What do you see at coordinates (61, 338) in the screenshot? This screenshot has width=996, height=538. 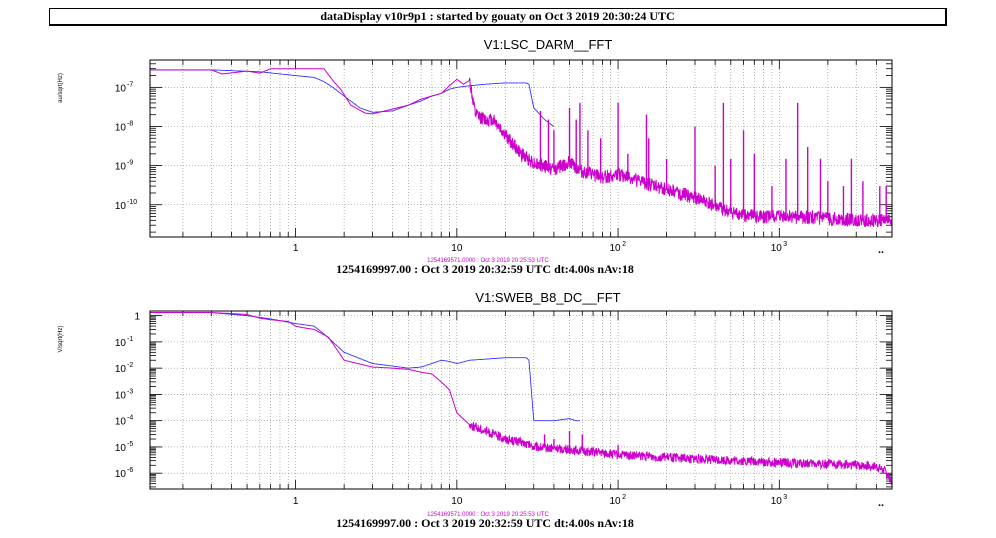 I see `y-axis-label: V/sqrt(Hz)` at bounding box center [61, 338].